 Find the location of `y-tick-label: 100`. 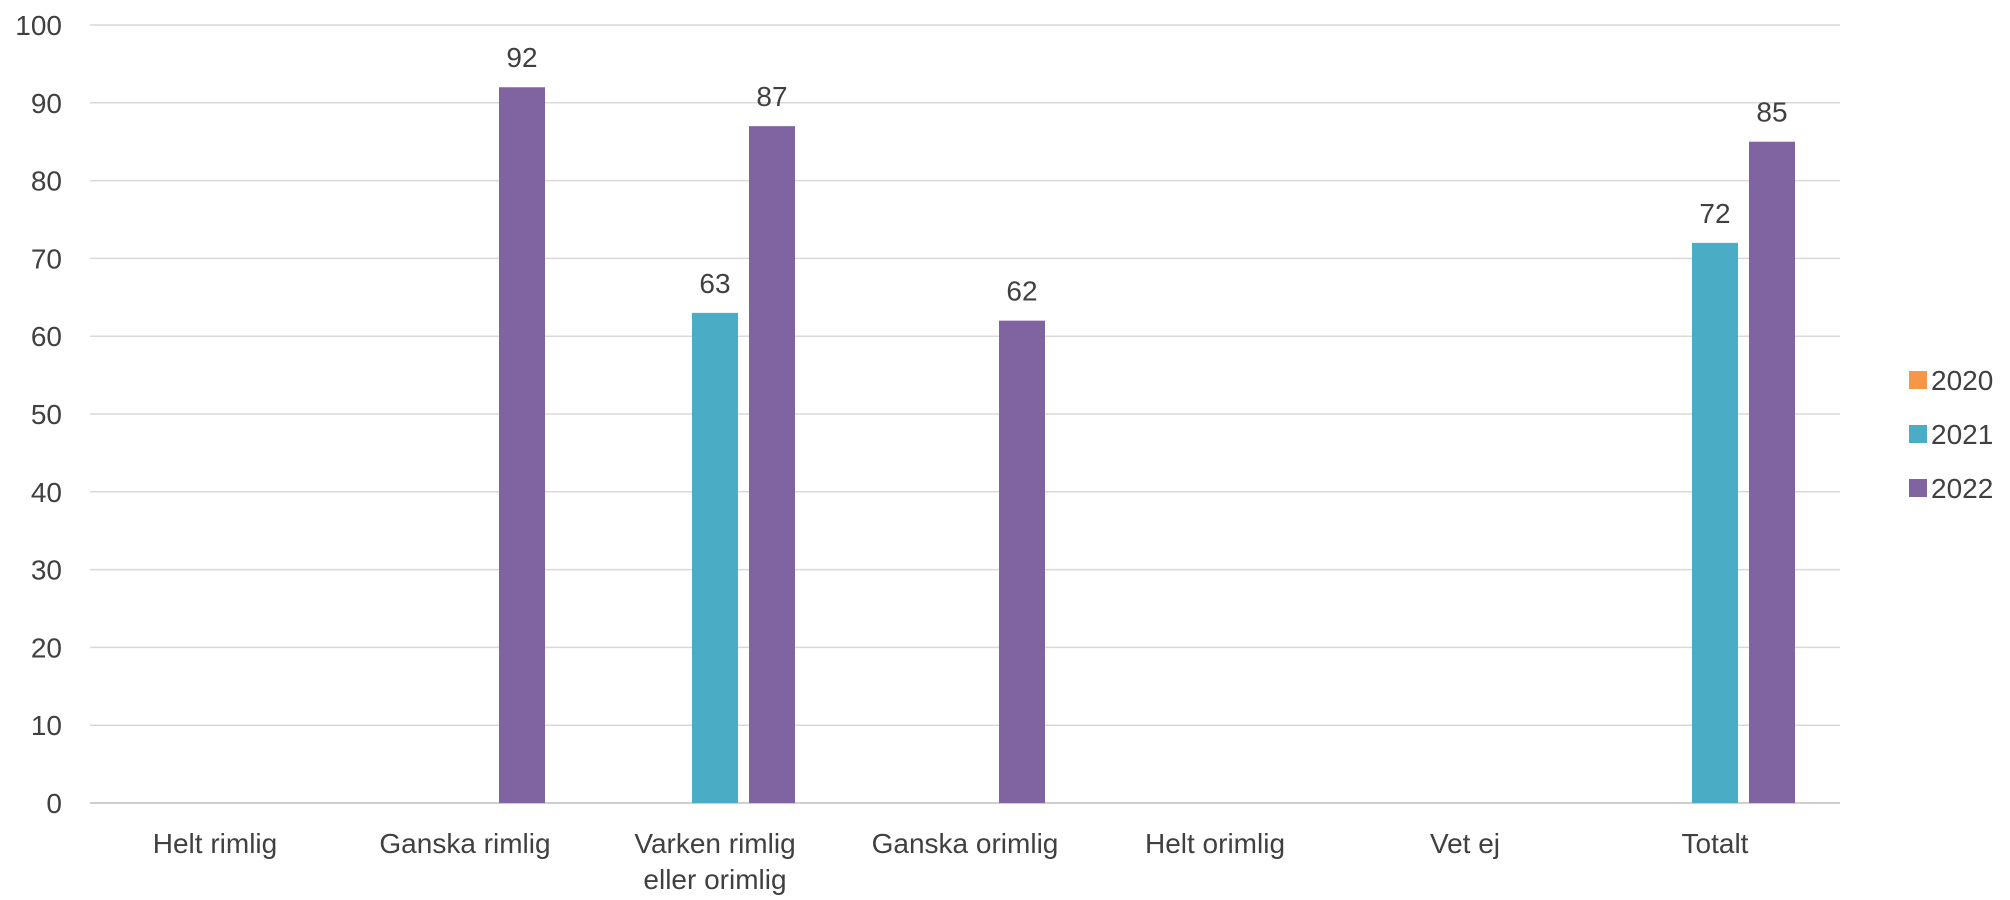

y-tick-label: 100 is located at coordinates (38, 25).